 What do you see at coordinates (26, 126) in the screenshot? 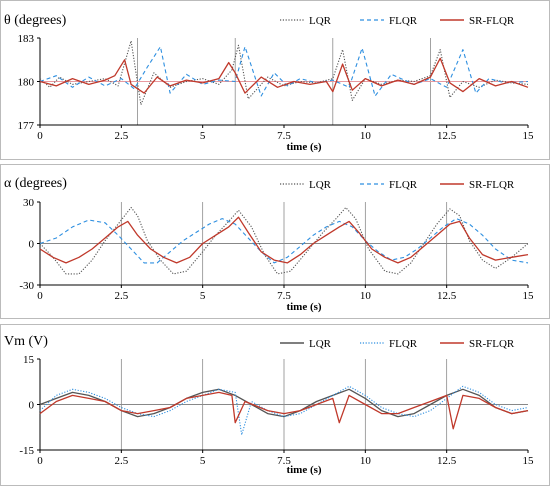
I see `y-tick-label: 177` at bounding box center [26, 126].